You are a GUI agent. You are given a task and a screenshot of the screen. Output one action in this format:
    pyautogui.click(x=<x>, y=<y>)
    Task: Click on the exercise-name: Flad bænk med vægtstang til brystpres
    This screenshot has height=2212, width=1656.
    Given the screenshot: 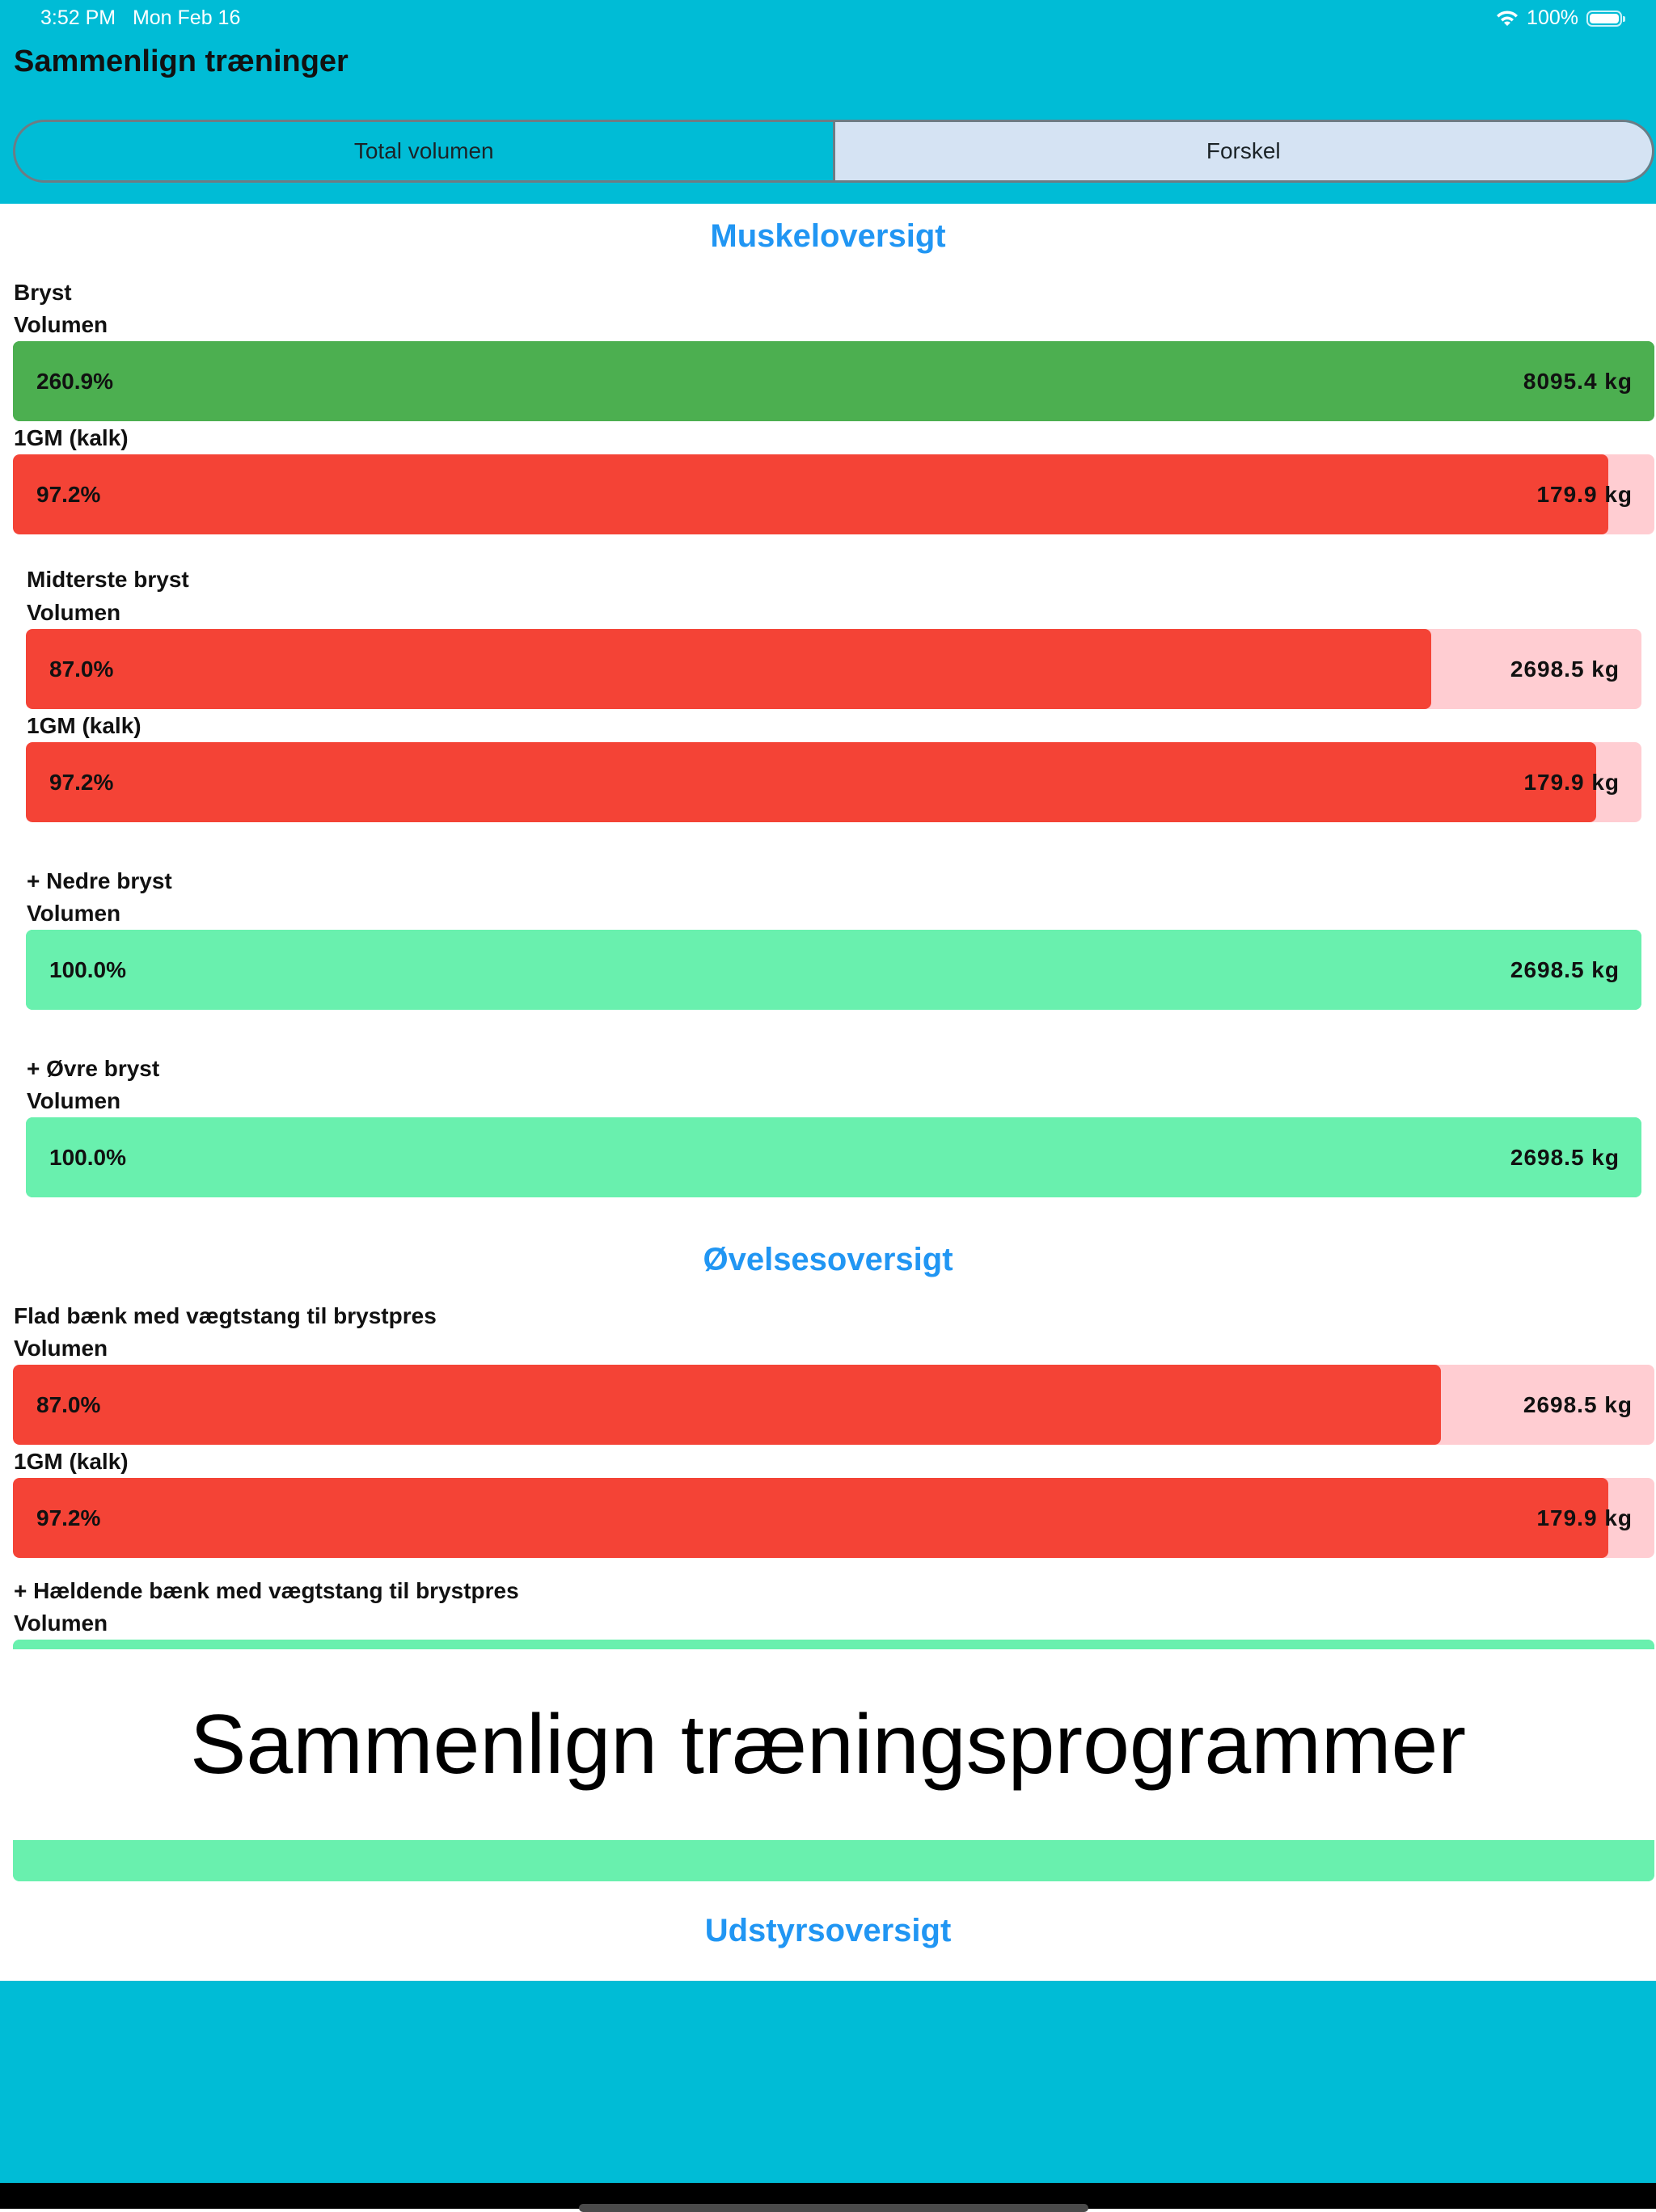 What is the action you would take?
    pyautogui.click(x=225, y=1316)
    